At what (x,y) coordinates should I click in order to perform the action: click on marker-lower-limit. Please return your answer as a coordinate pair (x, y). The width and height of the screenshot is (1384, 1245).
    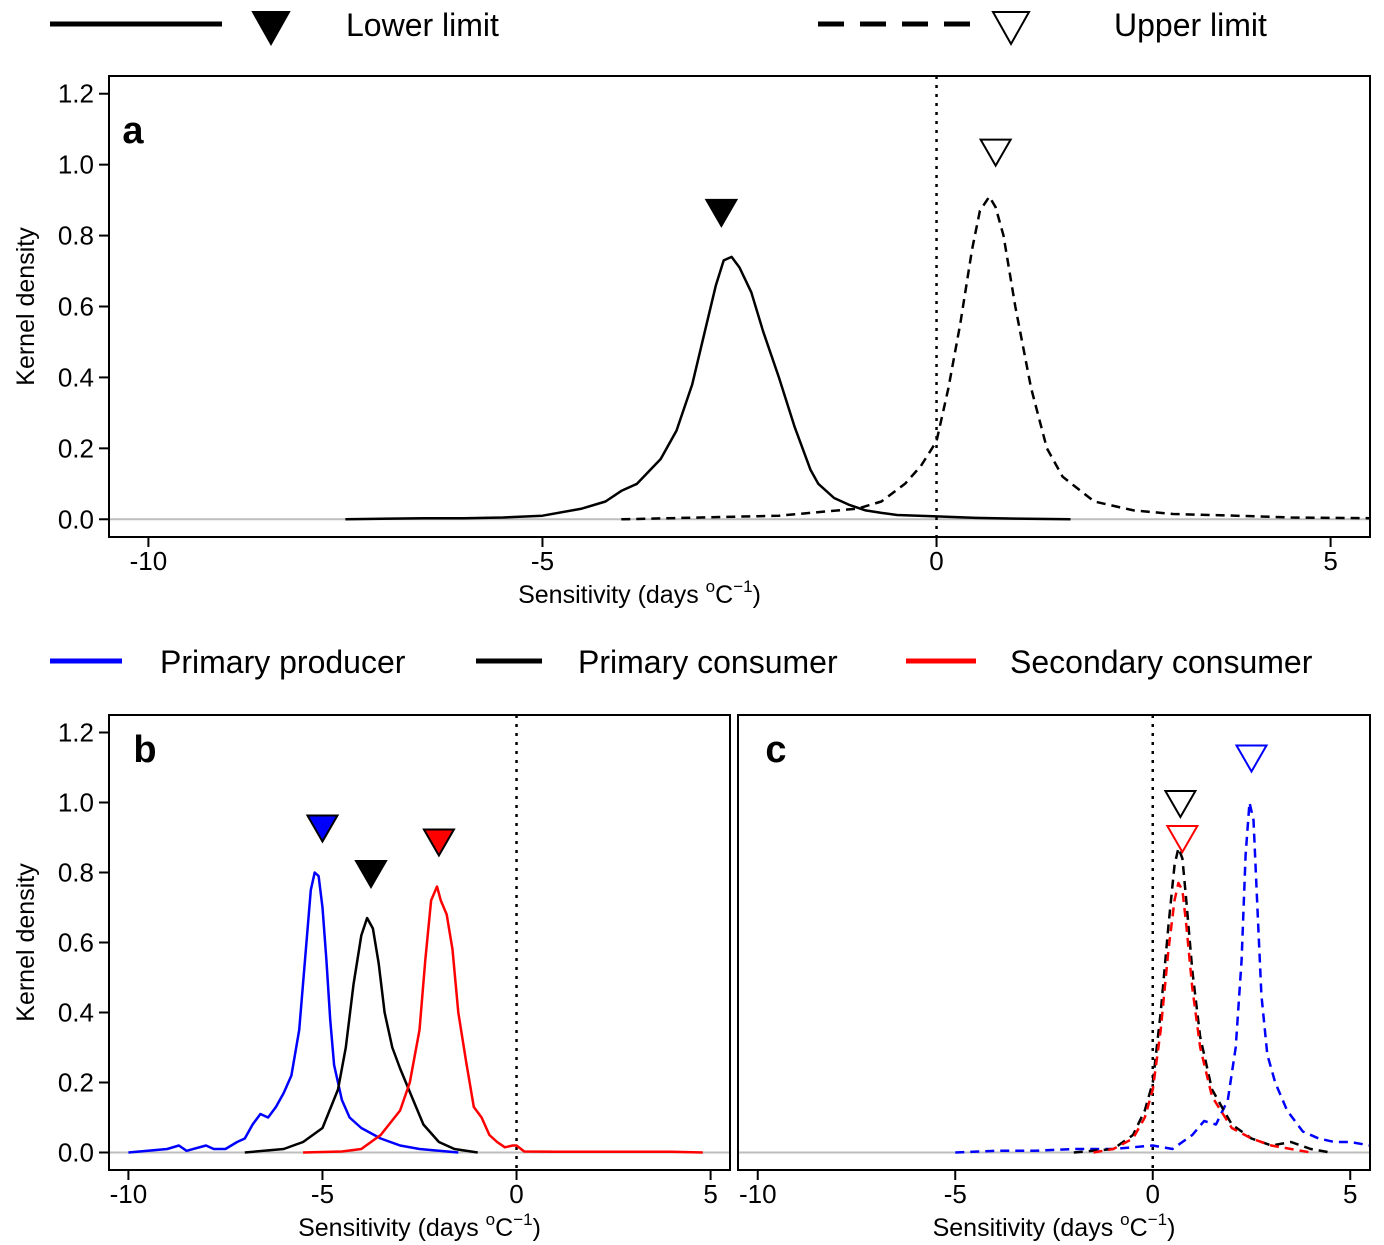
    Looking at the image, I should click on (721, 213).